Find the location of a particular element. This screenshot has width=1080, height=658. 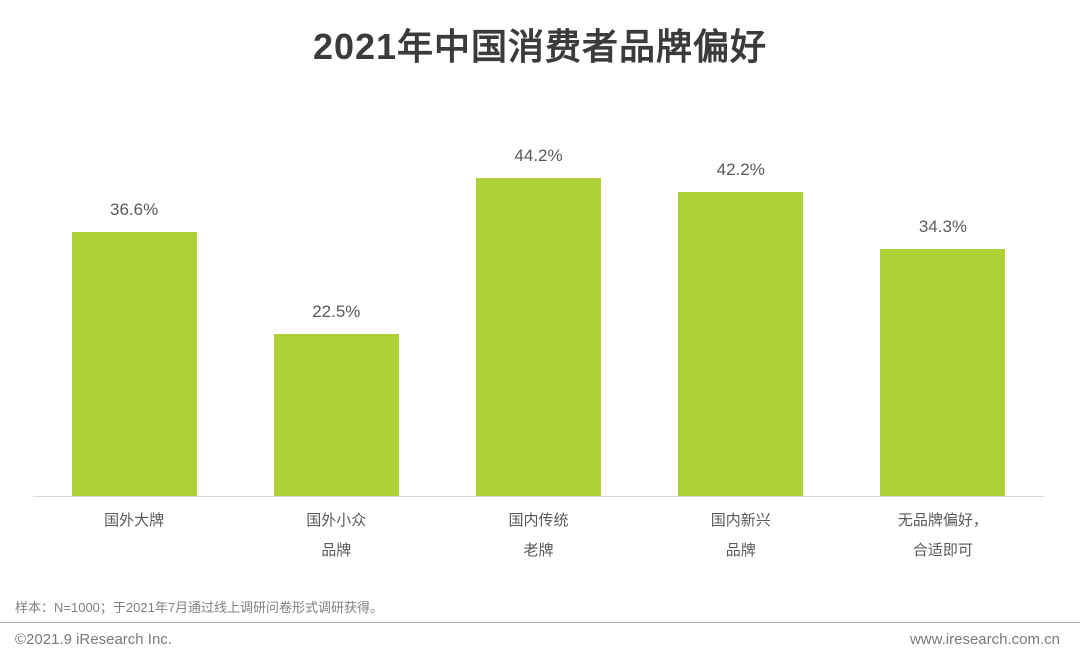

x-label-line: 无品牌偏好， is located at coordinates (942, 520).